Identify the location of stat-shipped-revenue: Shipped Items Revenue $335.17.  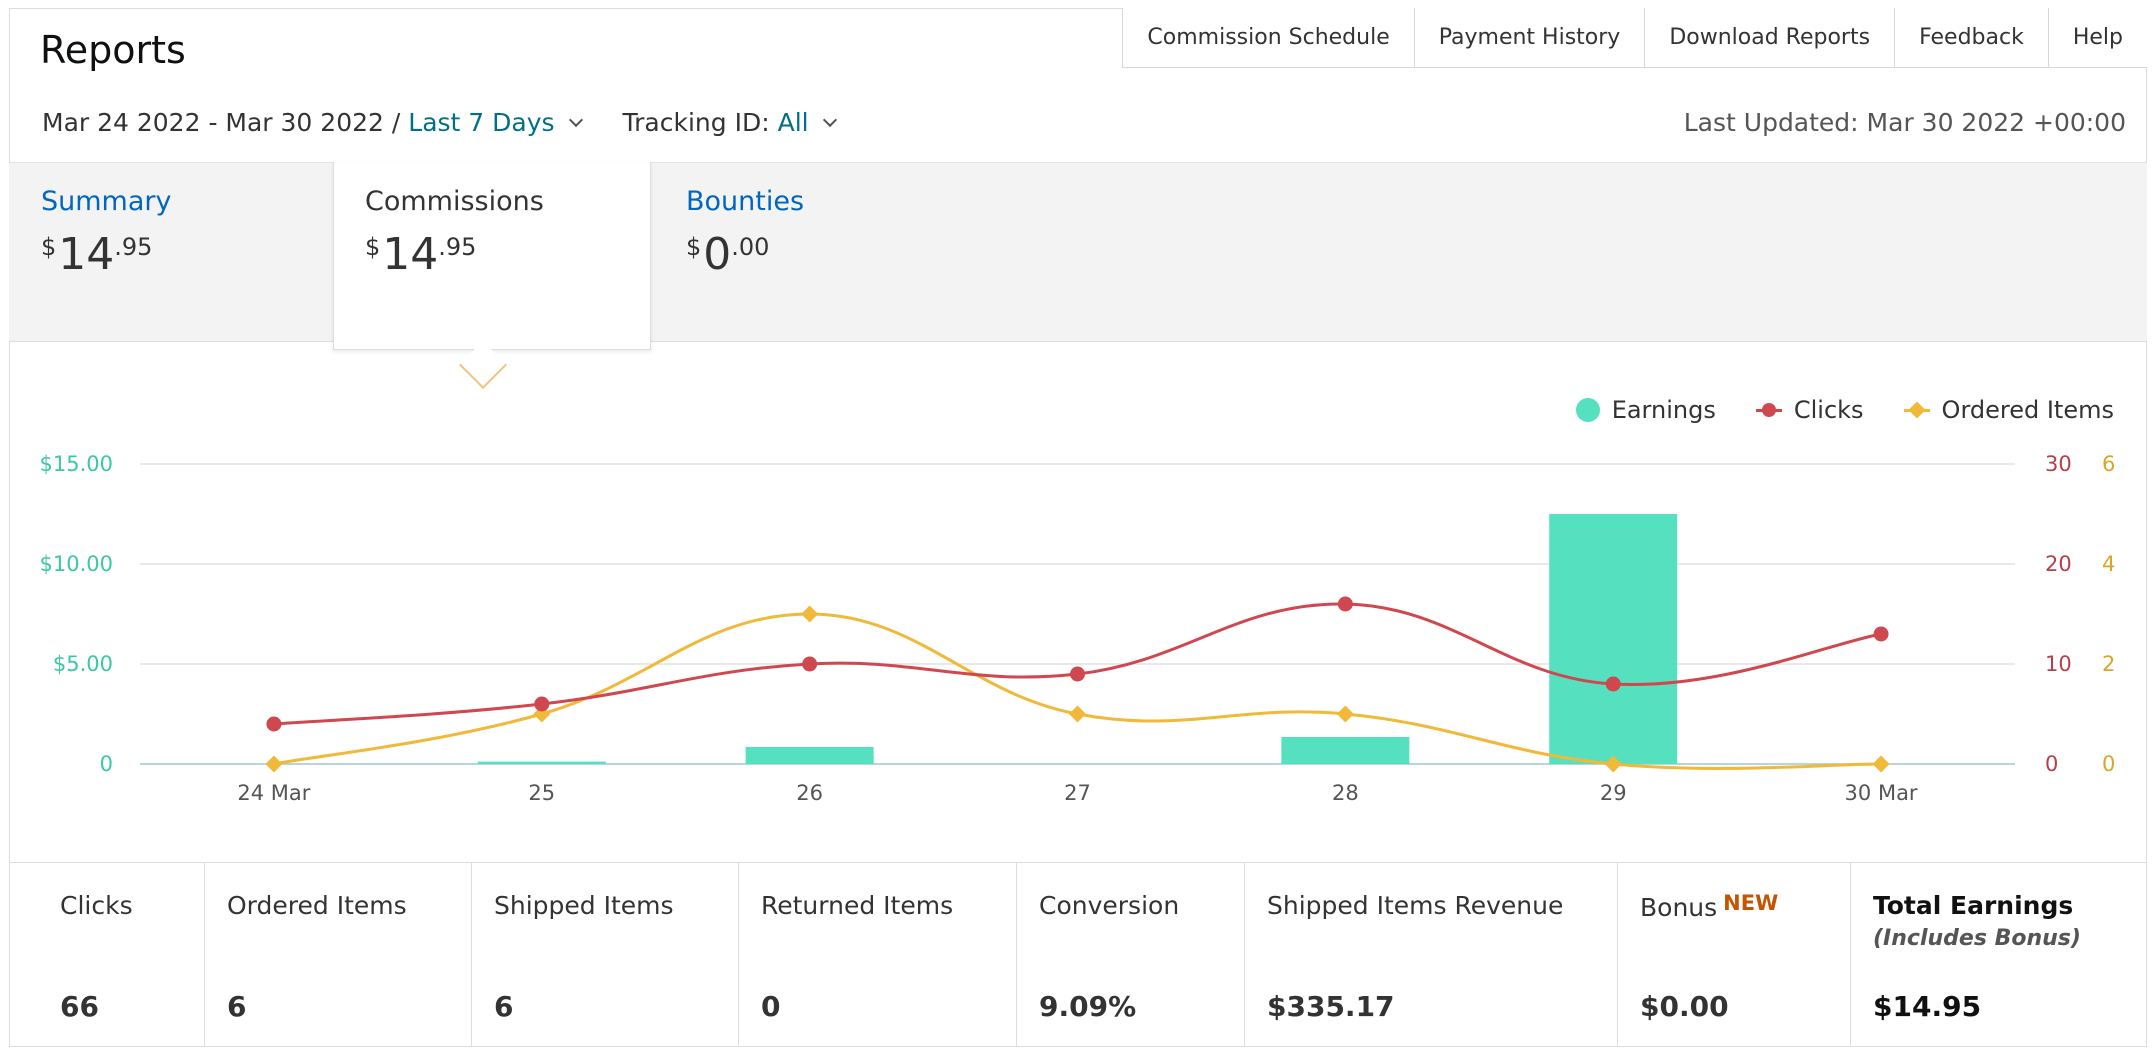
(1430, 955).